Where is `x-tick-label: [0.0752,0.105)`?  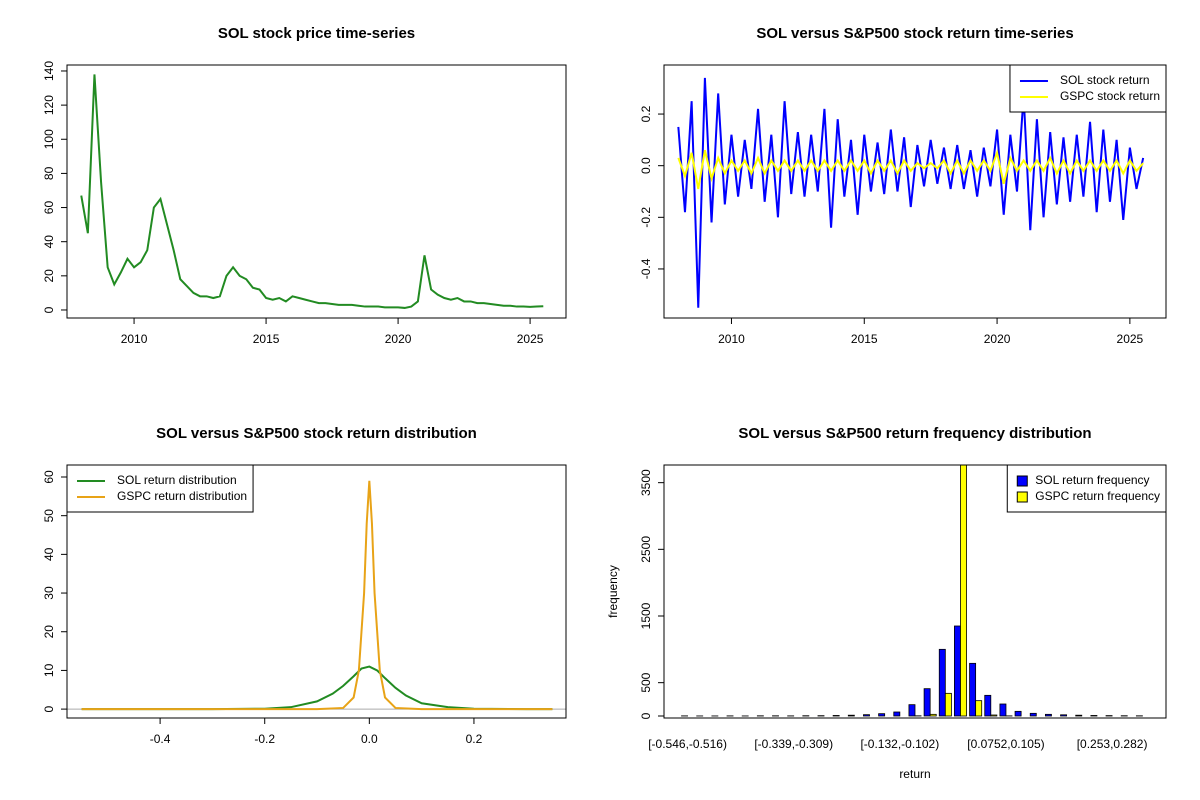 x-tick-label: [0.0752,0.105) is located at coordinates (1005, 744).